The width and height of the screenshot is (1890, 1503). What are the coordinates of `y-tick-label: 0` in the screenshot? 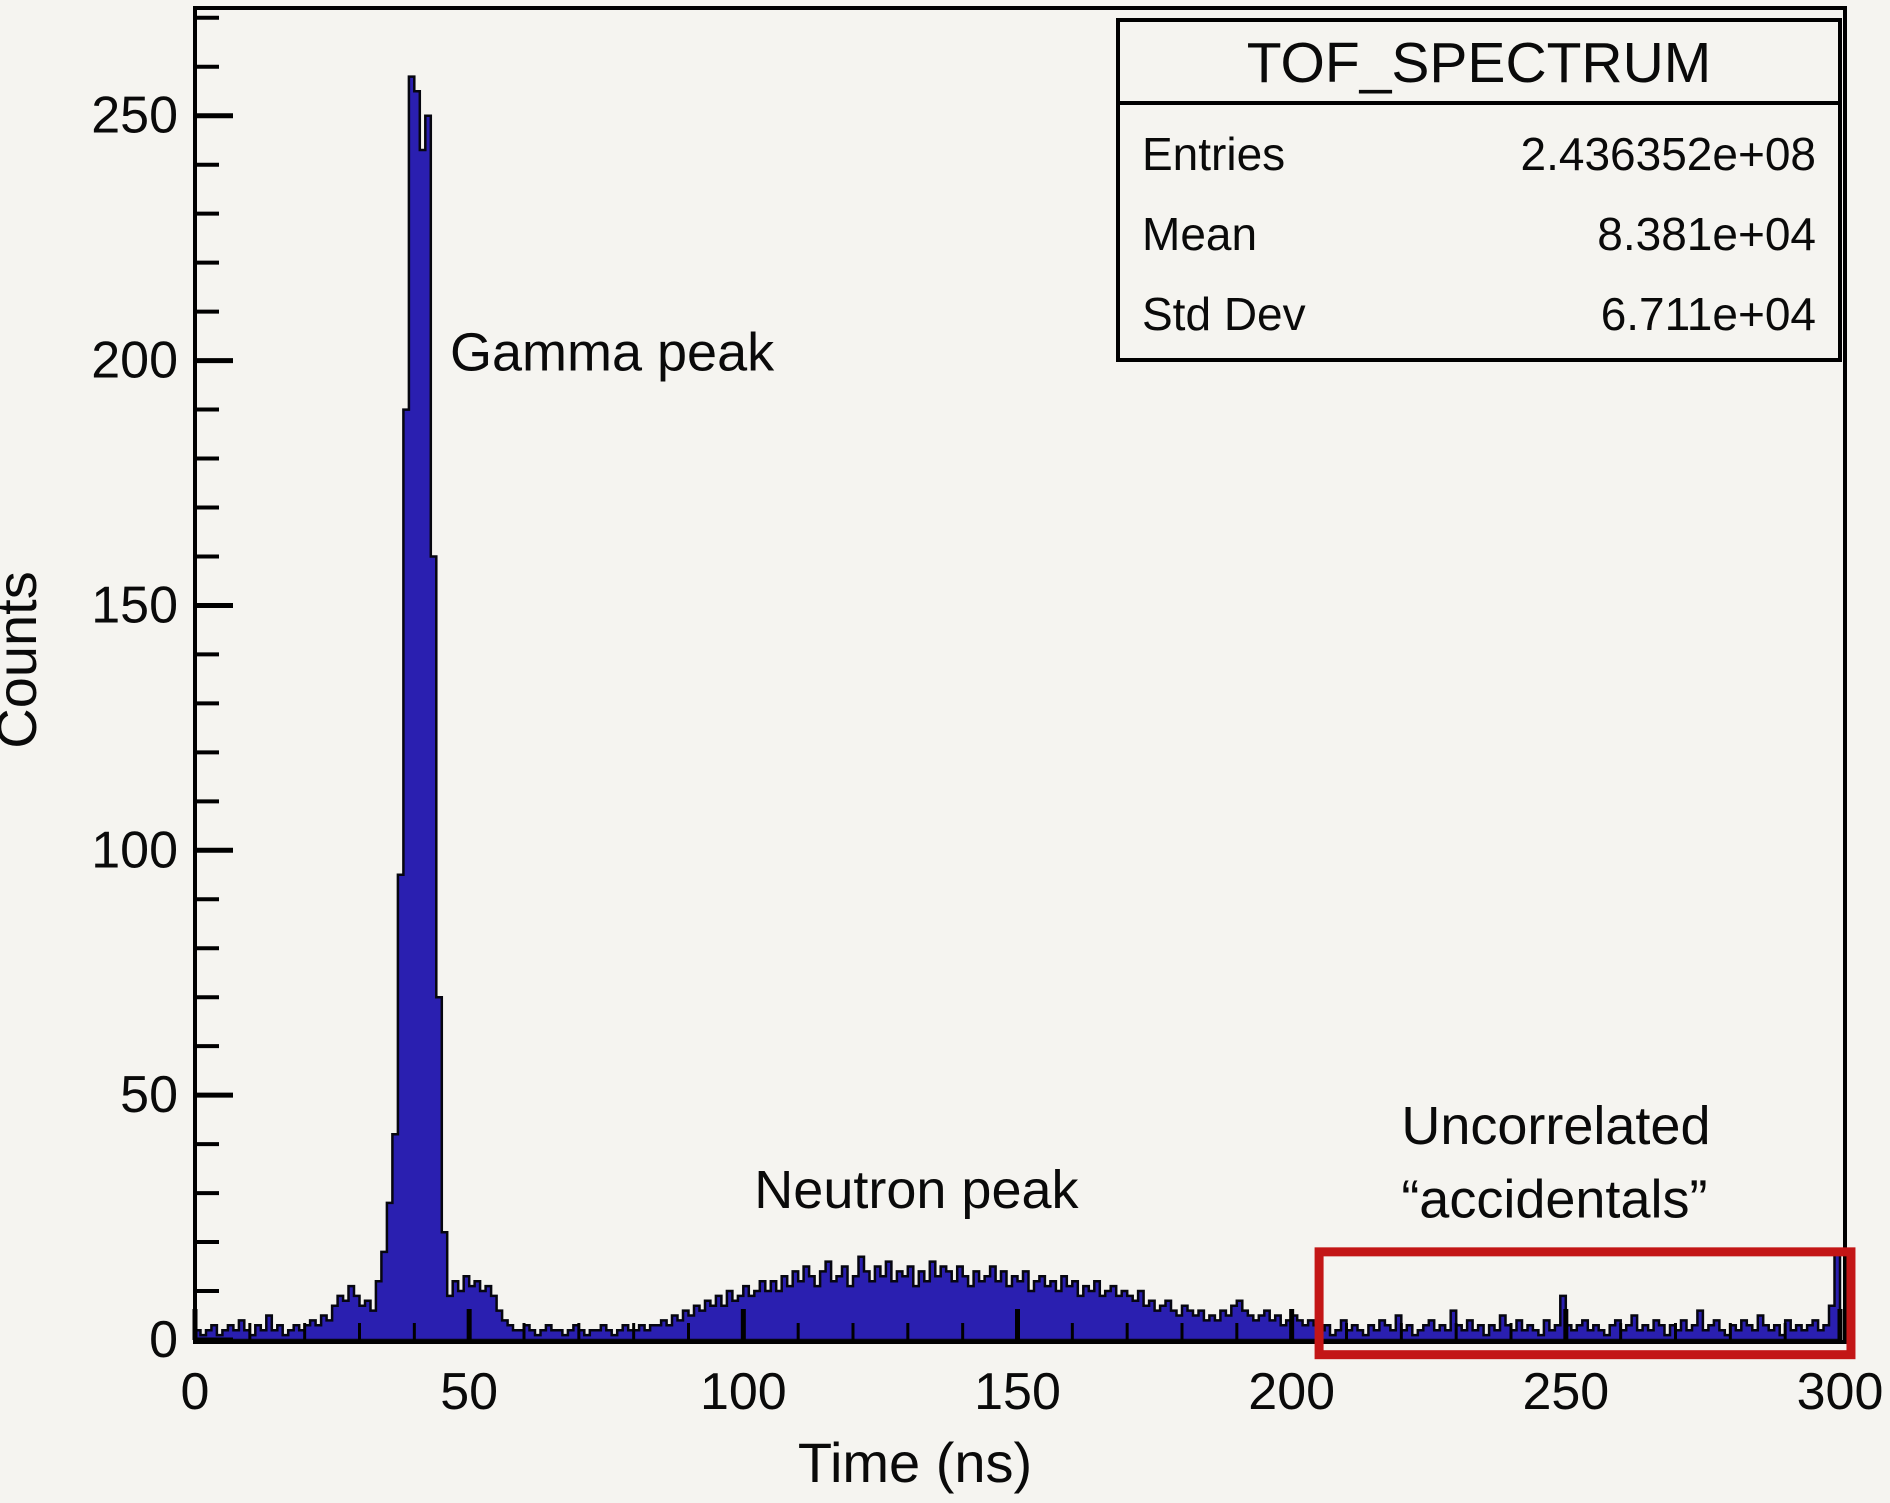 It's located at (163, 1340).